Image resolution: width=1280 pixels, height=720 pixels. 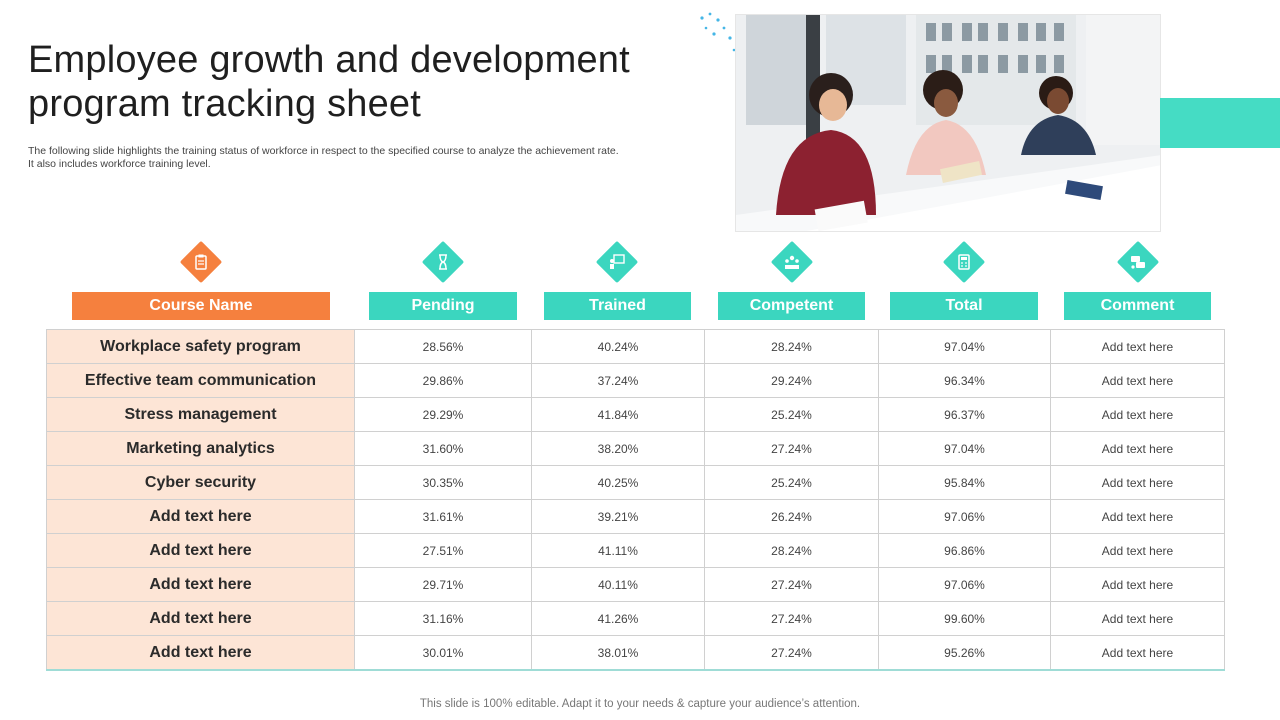 What do you see at coordinates (618, 584) in the screenshot?
I see `trained-cell: 40.11%` at bounding box center [618, 584].